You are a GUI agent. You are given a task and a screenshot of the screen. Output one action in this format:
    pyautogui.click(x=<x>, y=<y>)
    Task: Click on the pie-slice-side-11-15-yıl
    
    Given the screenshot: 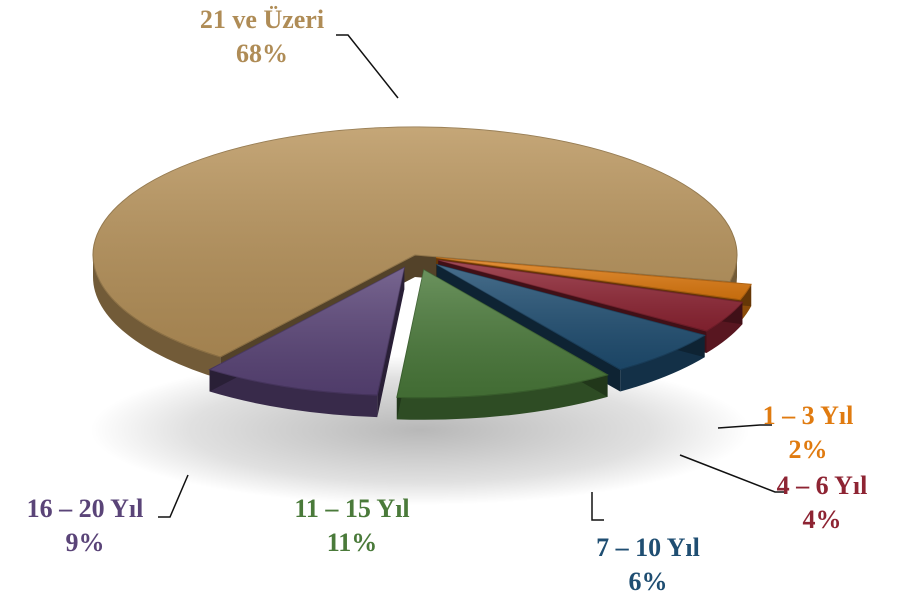 What is the action you would take?
    pyautogui.click(x=502, y=397)
    